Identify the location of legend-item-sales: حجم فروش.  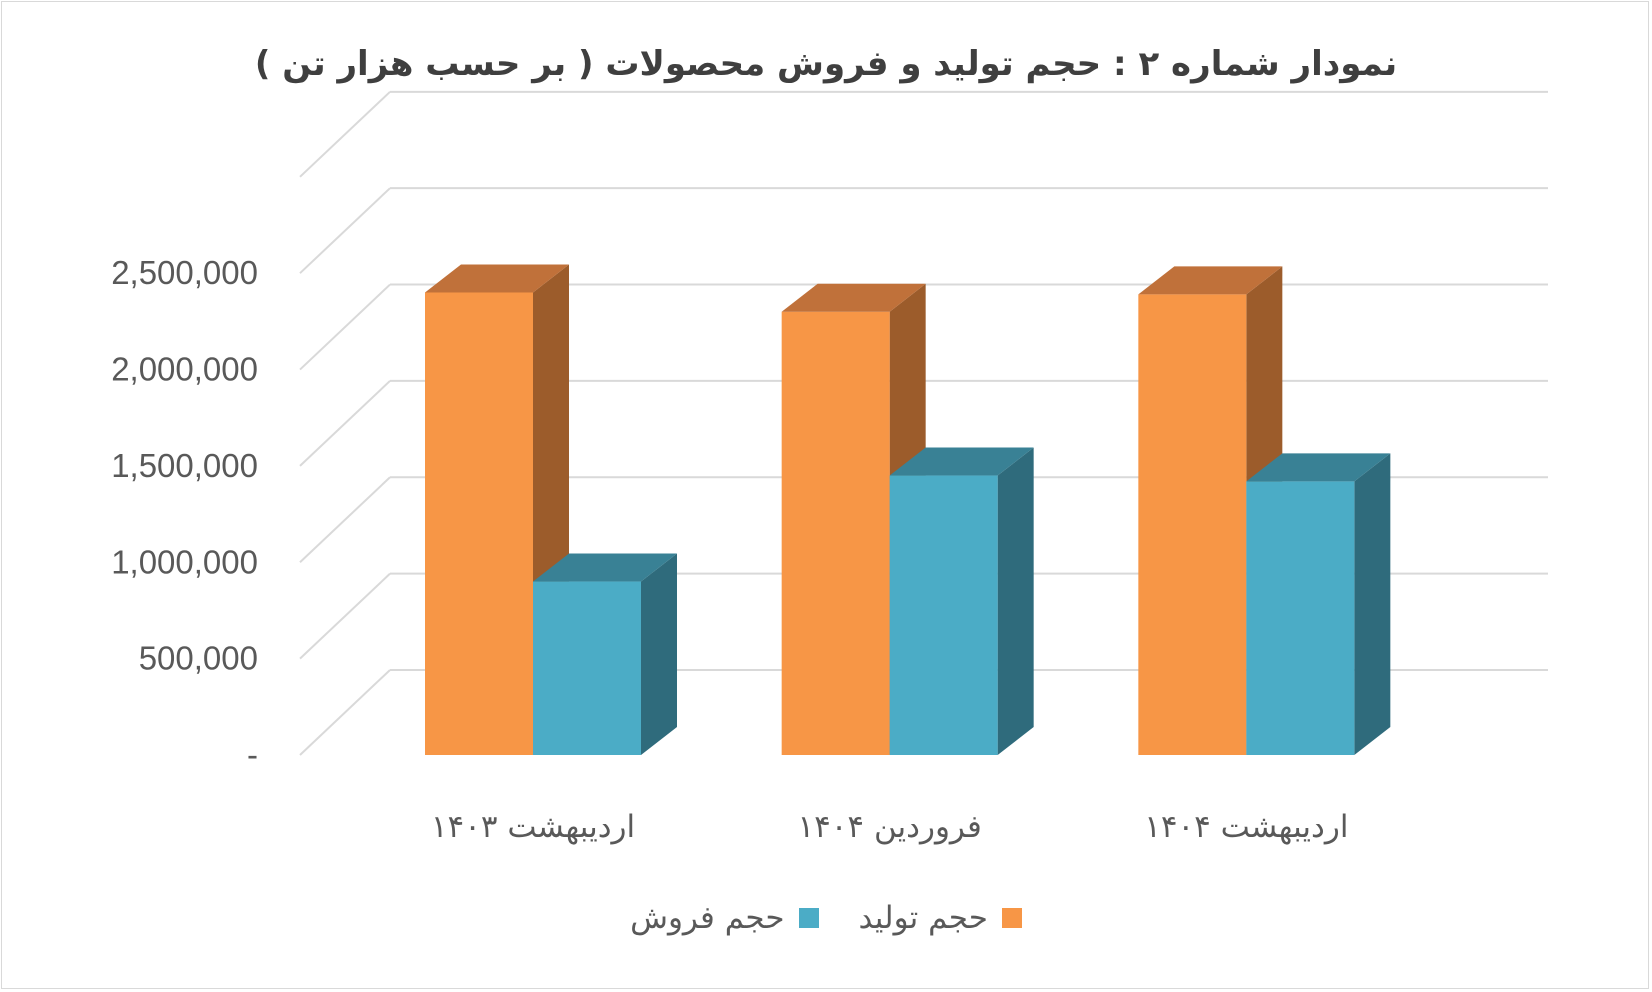
(724, 918).